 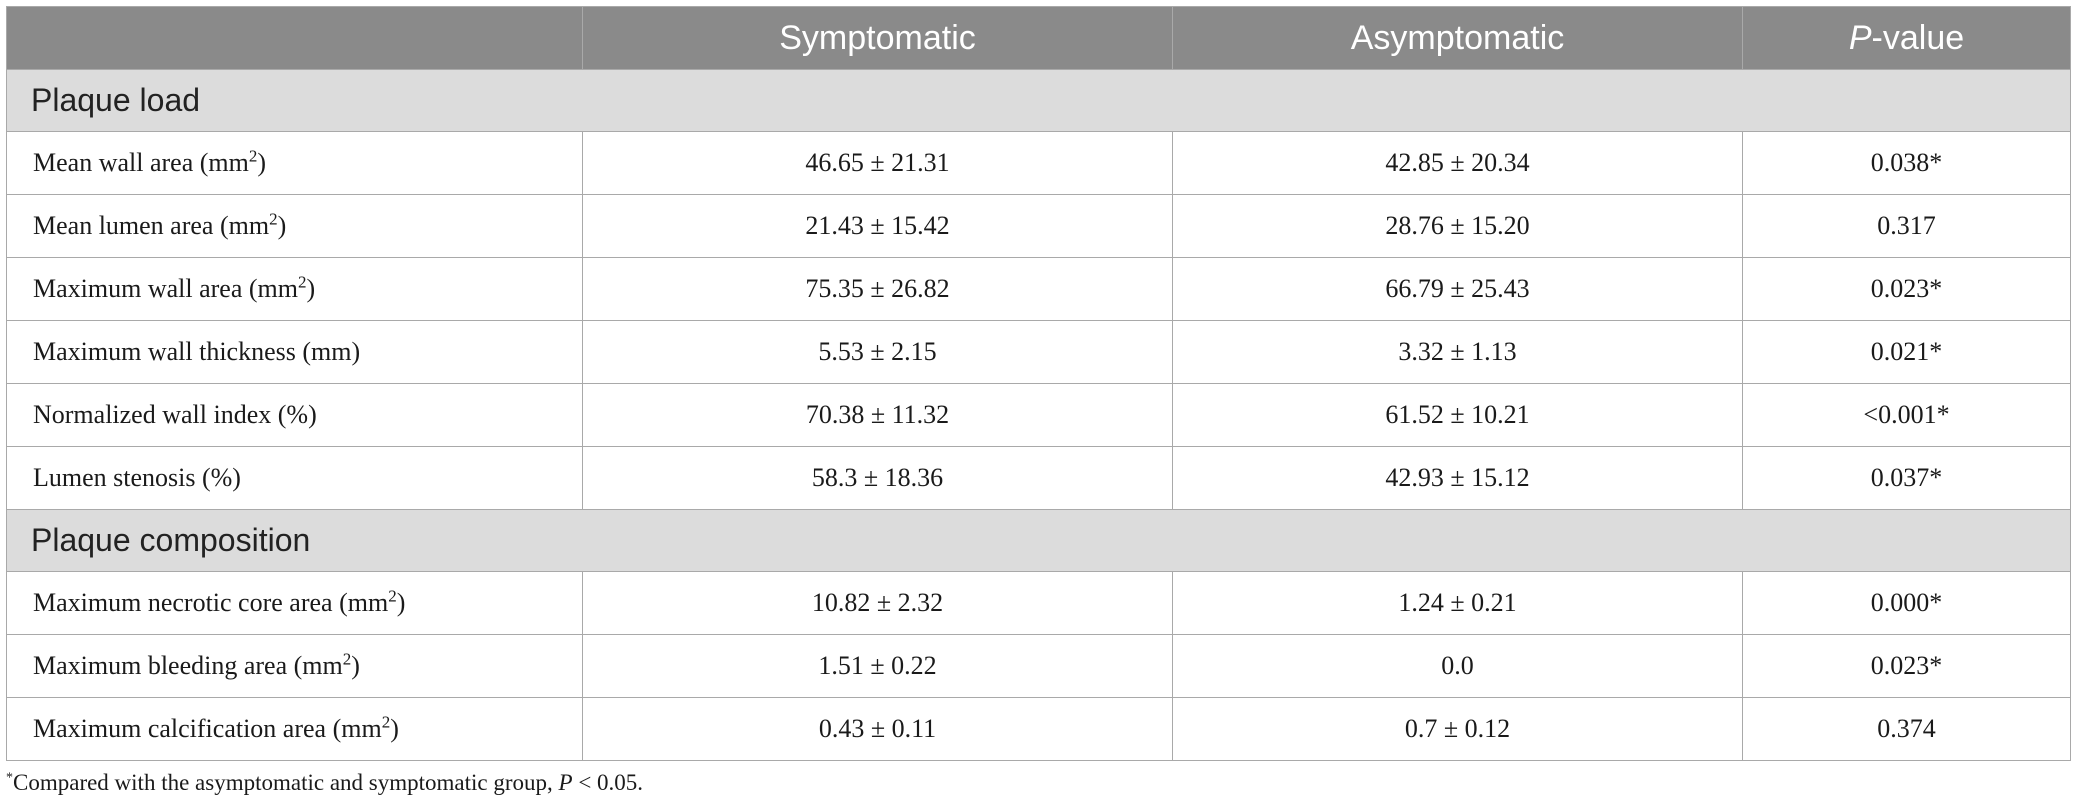 I want to click on row-label: Mean wall area (mm2), so click(x=294, y=163).